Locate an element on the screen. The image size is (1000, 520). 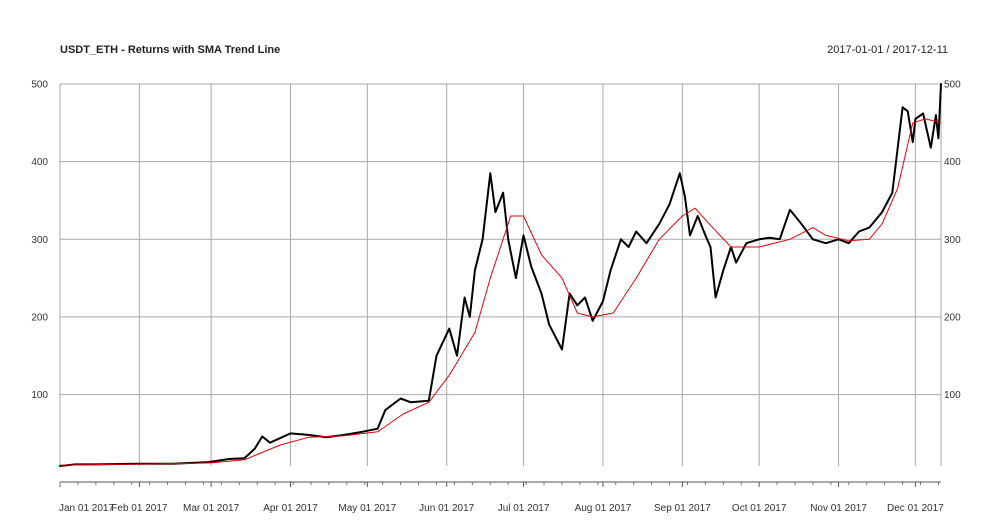
x-tick-label: Nov 01 2017 is located at coordinates (838, 508).